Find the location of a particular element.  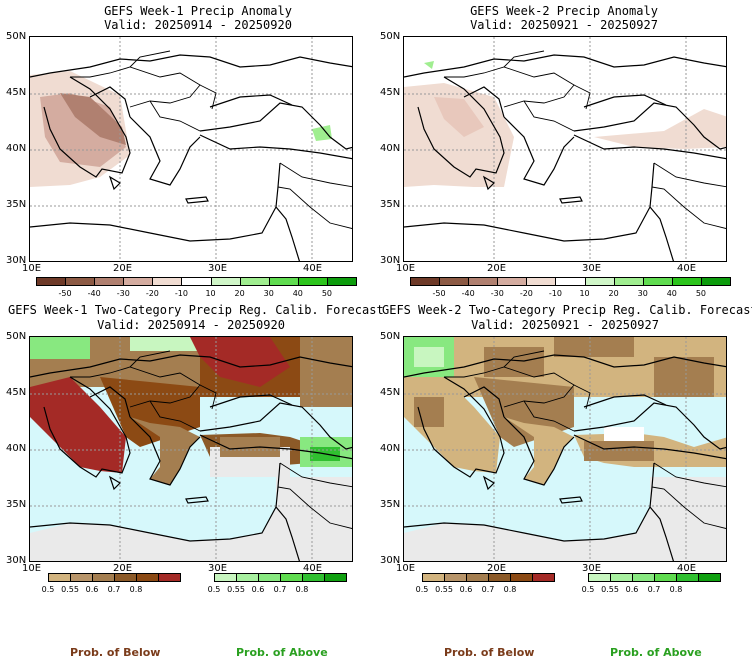

colorbar-label: 0.55 is located at coordinates (236, 589).